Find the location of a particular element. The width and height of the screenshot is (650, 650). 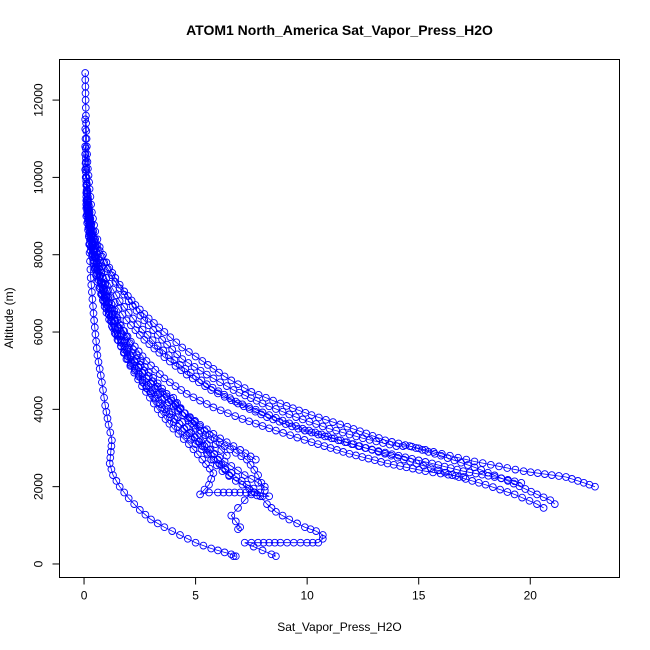

y-tick-label: 10000 is located at coordinates (39, 177).